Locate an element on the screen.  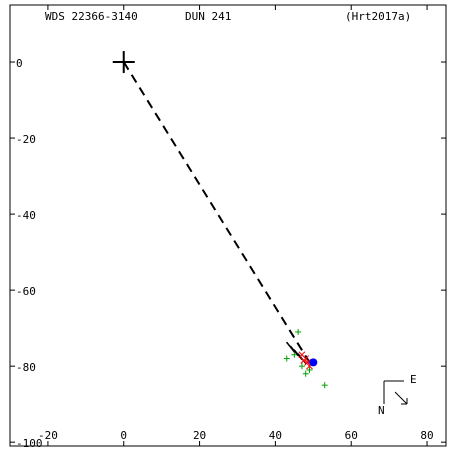
compass-arrow is located at coordinates (401, 398).